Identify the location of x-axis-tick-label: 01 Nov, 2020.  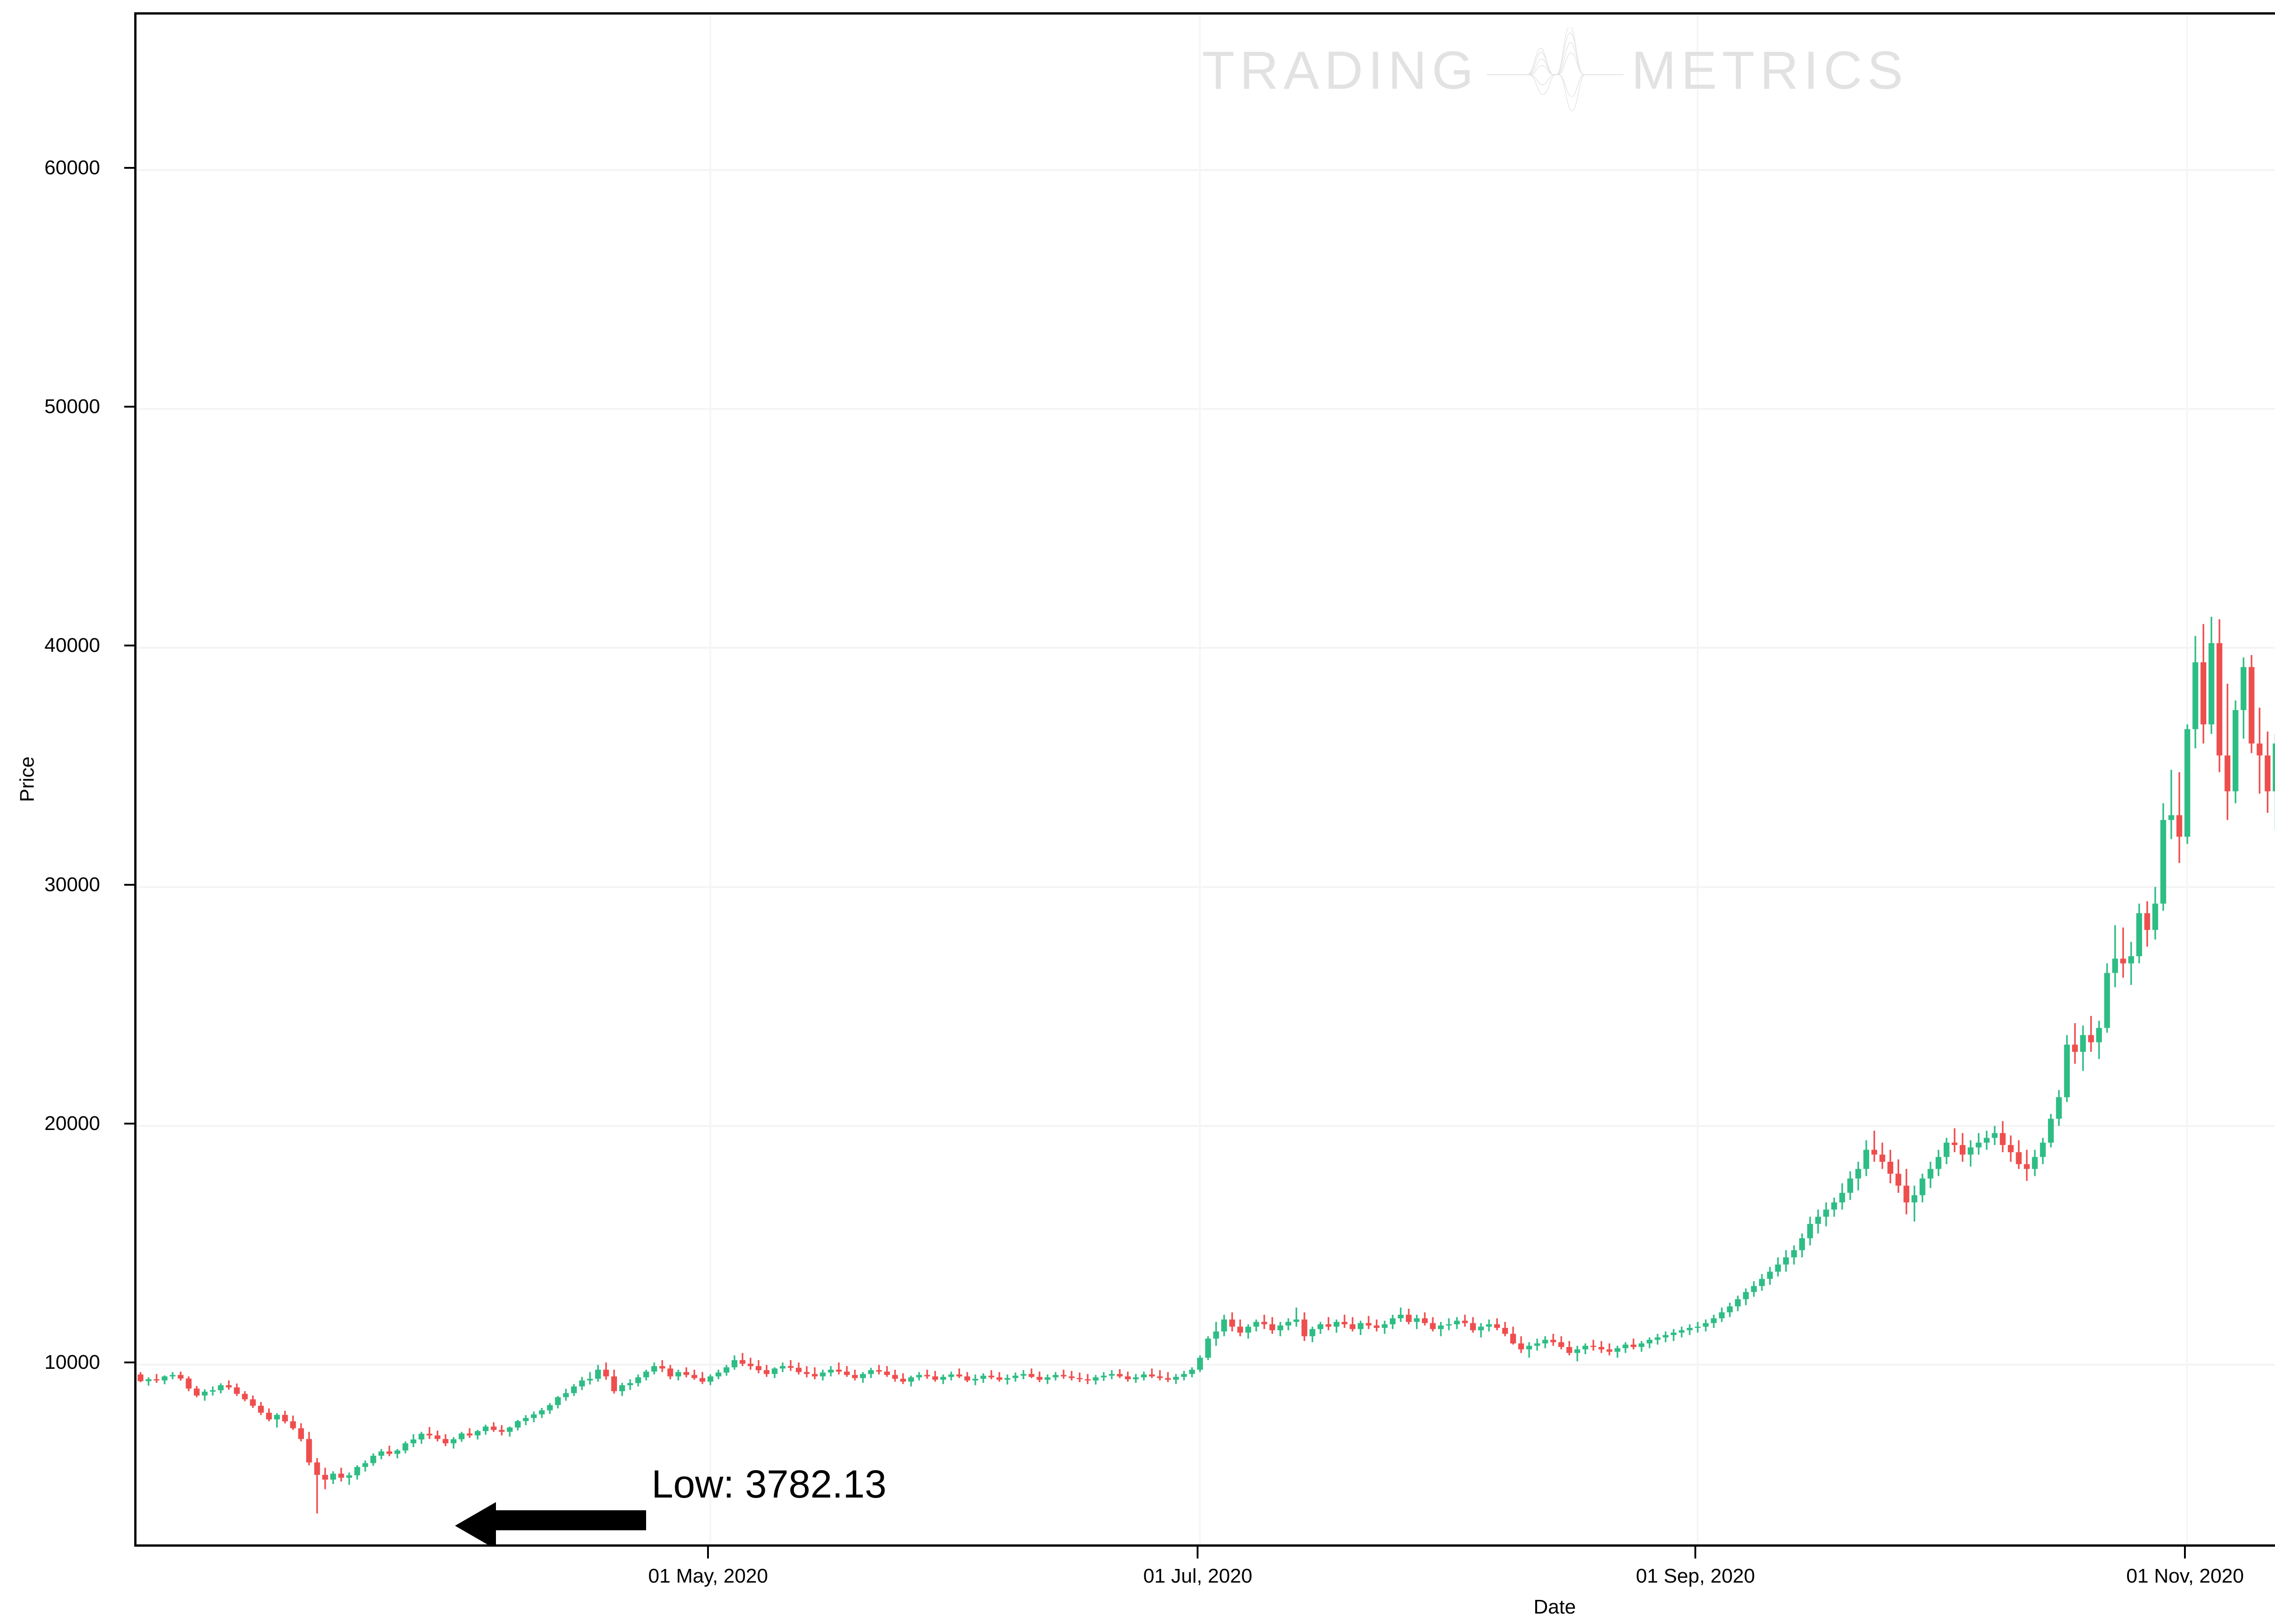
(2185, 1576).